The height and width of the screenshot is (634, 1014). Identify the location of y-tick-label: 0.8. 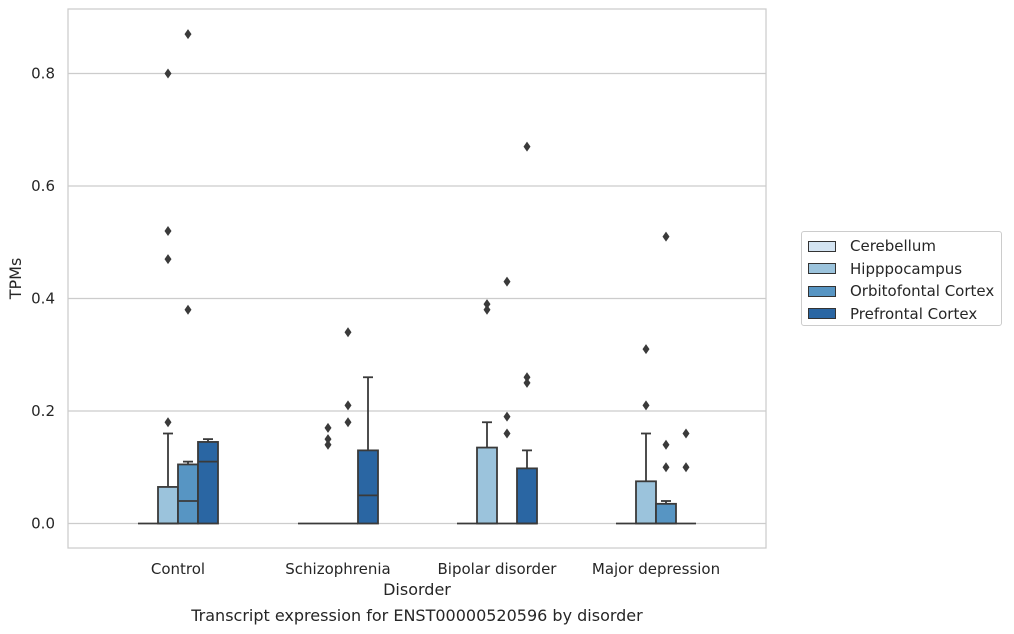
(43, 74).